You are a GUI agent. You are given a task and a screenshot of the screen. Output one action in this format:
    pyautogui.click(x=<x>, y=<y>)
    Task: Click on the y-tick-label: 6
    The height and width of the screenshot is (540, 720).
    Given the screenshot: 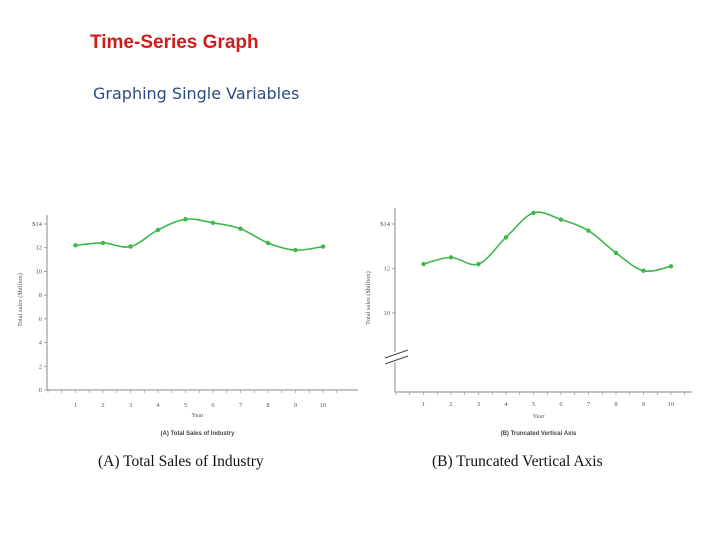 What is the action you would take?
    pyautogui.click(x=41, y=319)
    